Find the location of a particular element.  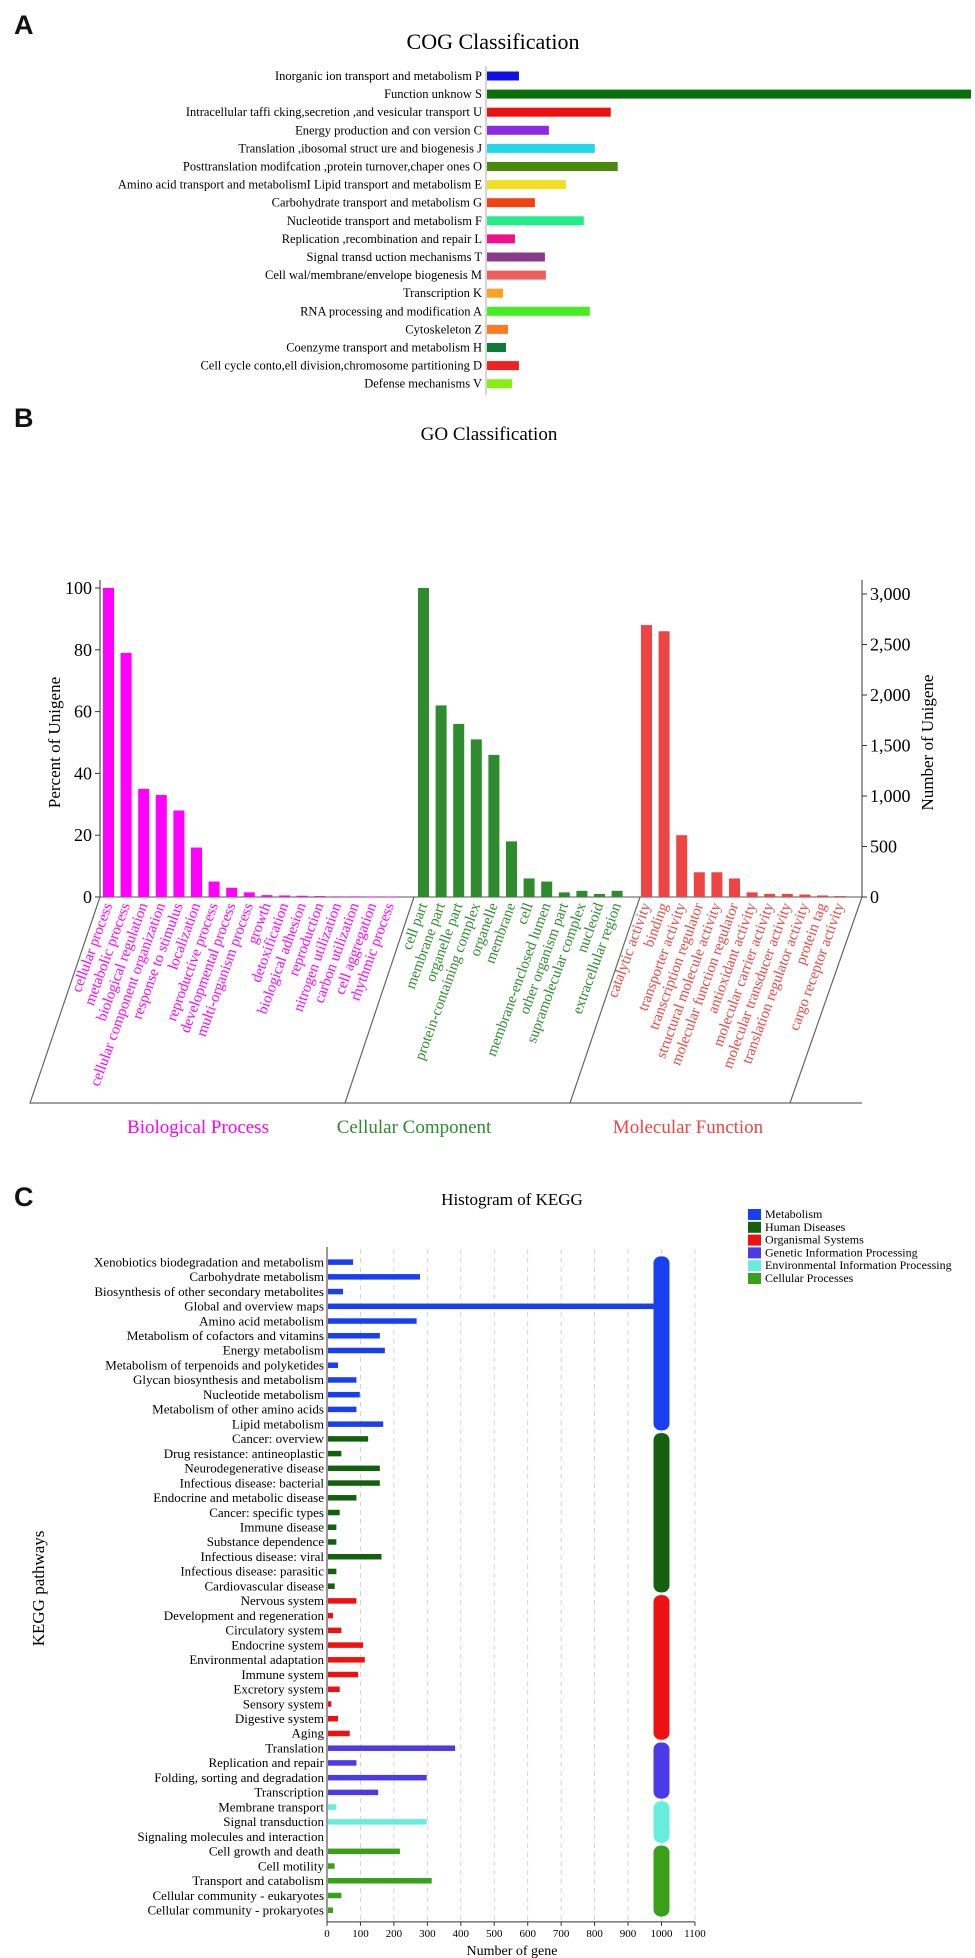

panel-a-letter: A is located at coordinates (24, 25).